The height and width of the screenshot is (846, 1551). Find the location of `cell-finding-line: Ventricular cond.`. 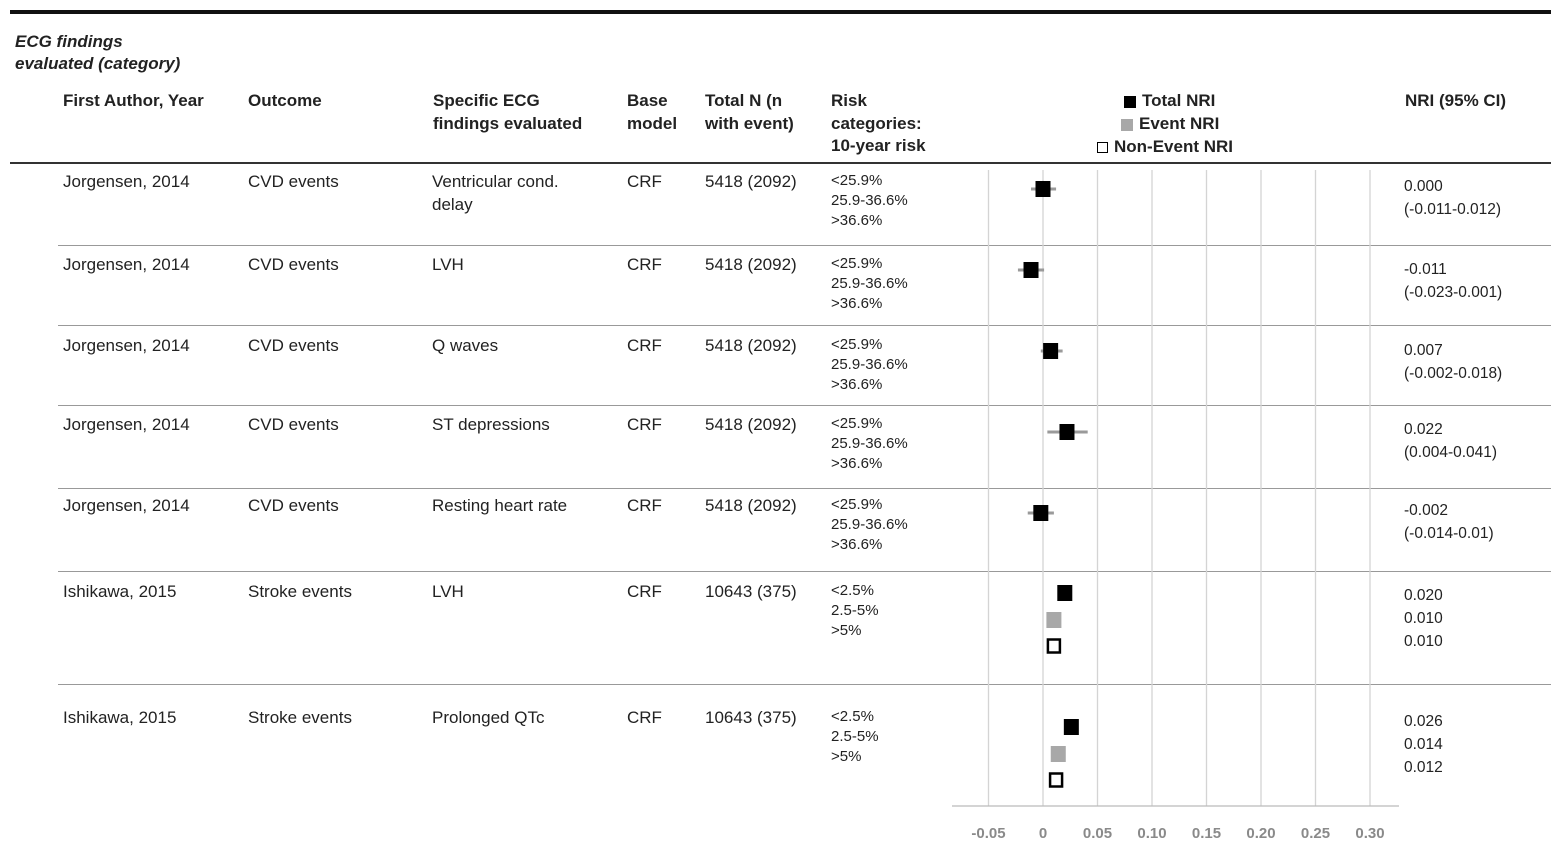

cell-finding-line: Ventricular cond. is located at coordinates (495, 181).